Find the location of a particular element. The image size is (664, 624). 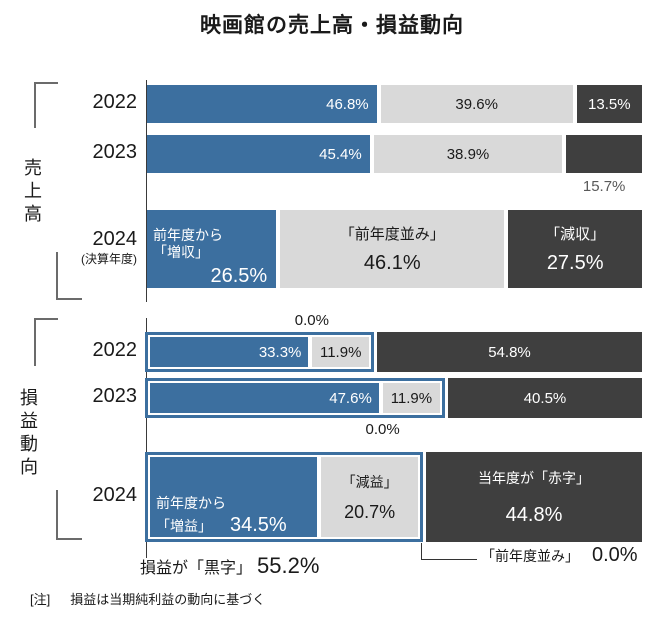

flat-zero-callout: 「前年度並み」 0.0% is located at coordinates (559, 555).